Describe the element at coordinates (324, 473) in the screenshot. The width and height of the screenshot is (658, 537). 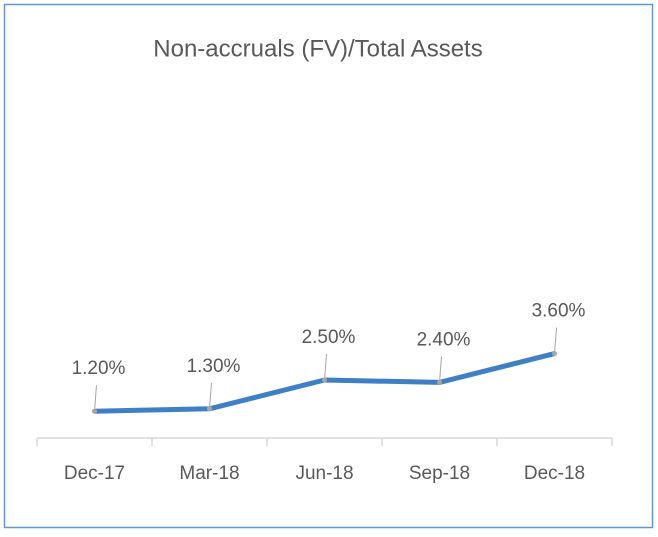
I see `x-tick-label: Jun-18` at that location.